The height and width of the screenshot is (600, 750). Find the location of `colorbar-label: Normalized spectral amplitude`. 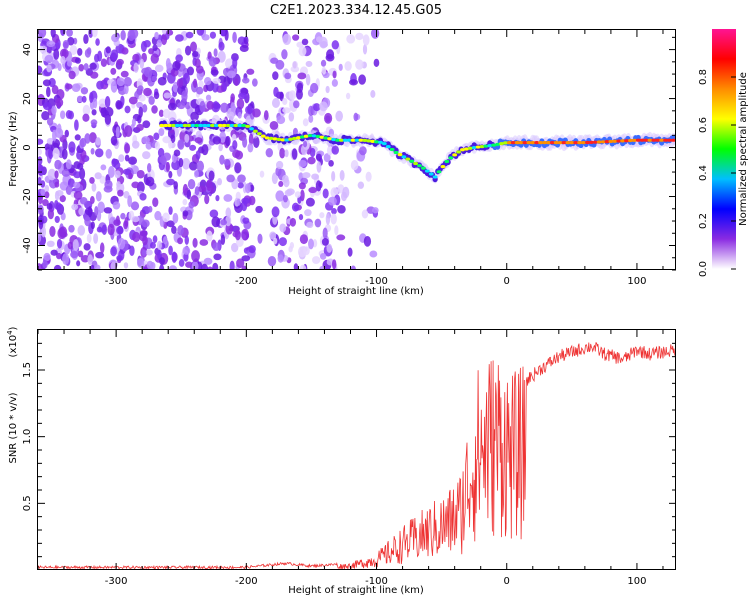

colorbar-label: Normalized spectral amplitude is located at coordinates (743, 149).